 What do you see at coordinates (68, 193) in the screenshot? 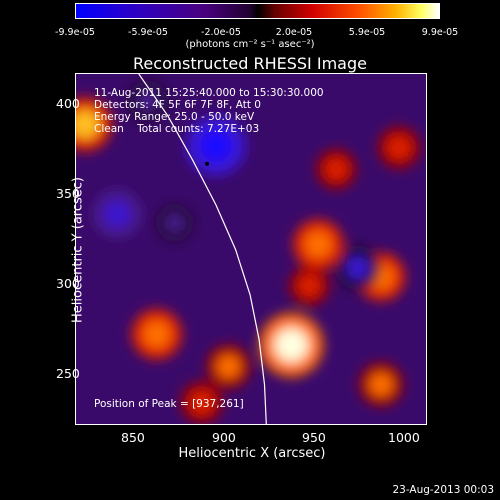
I see `y-tick-label: 350` at bounding box center [68, 193].